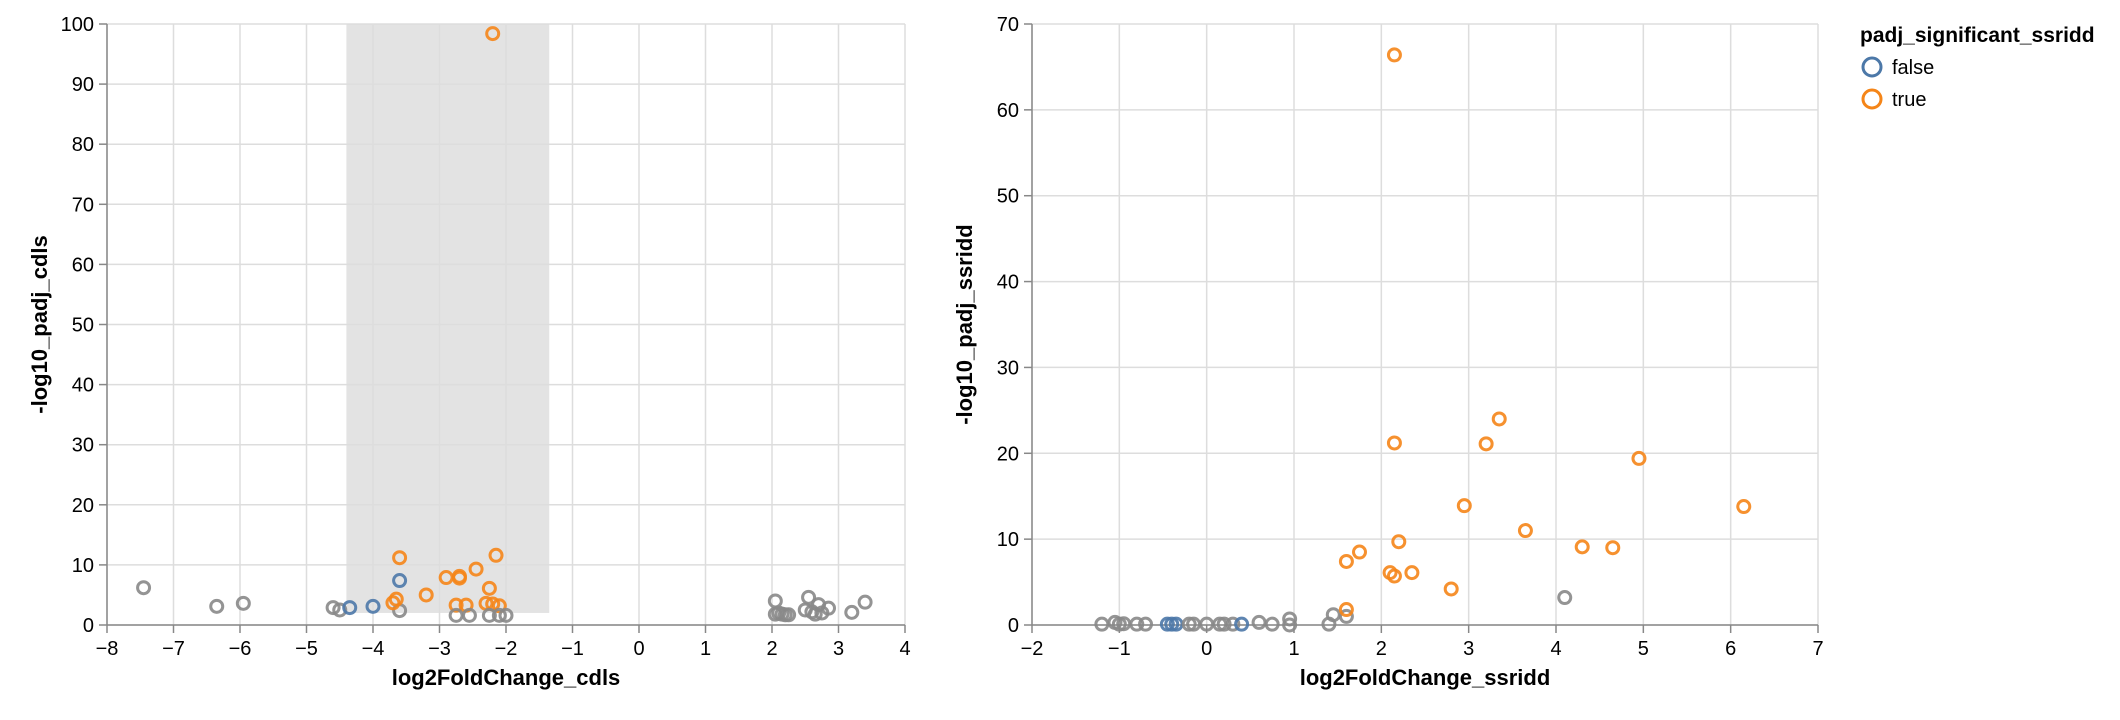 The height and width of the screenshot is (720, 2120). I want to click on x-tick-label: −5, so click(306, 649).